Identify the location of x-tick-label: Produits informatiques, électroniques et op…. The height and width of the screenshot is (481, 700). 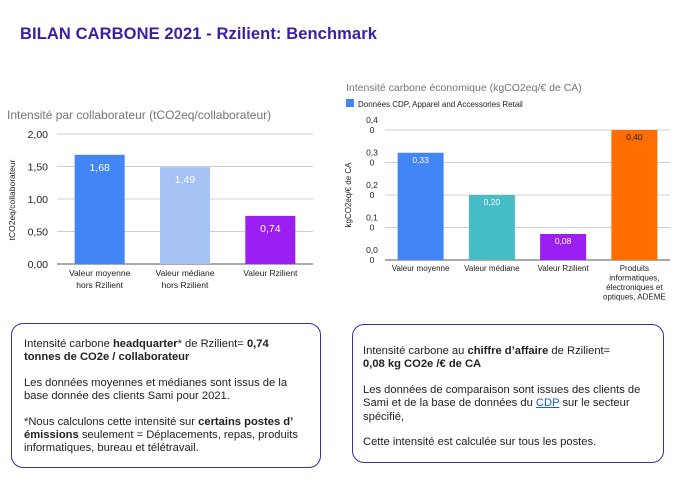
(634, 283).